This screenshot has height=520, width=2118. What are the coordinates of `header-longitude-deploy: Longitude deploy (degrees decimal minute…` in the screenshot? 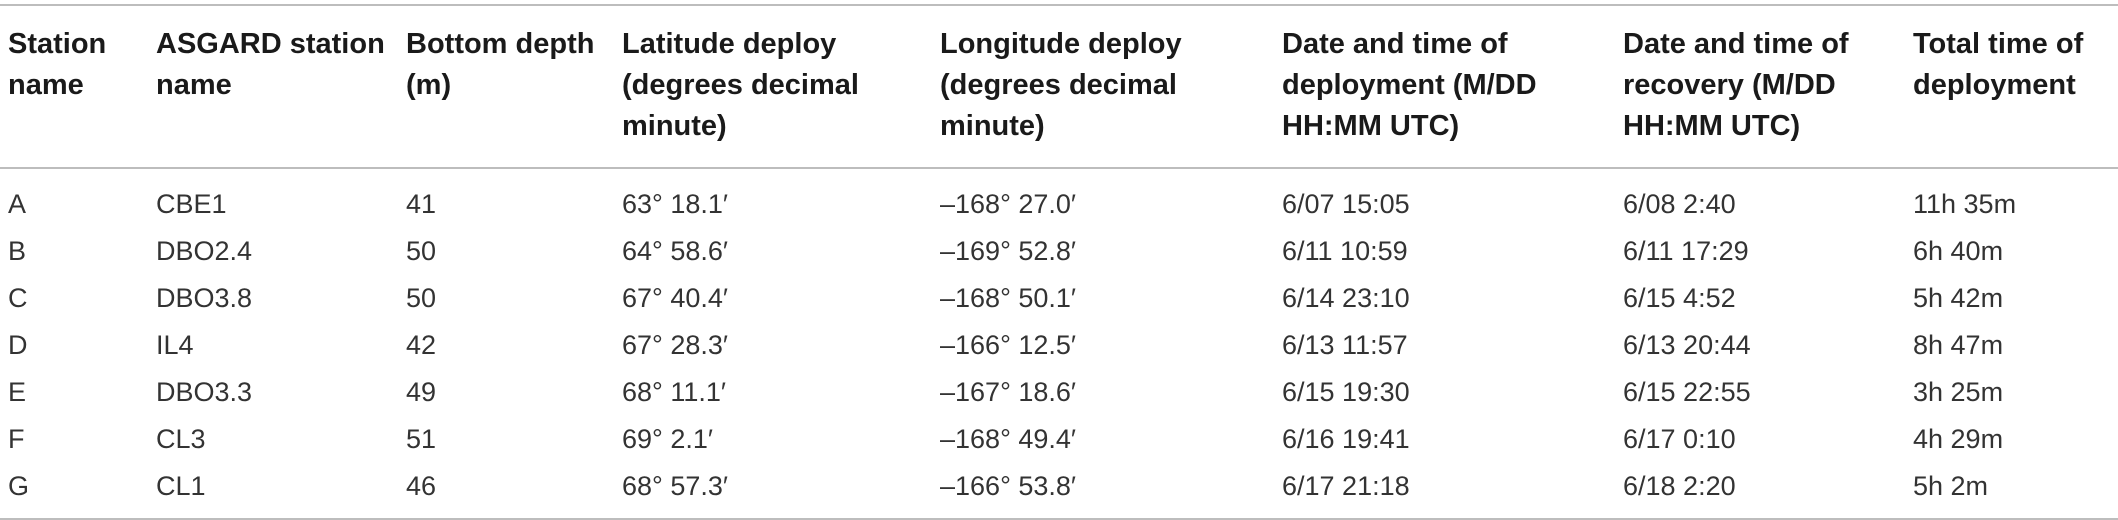 It's located at (1061, 85).